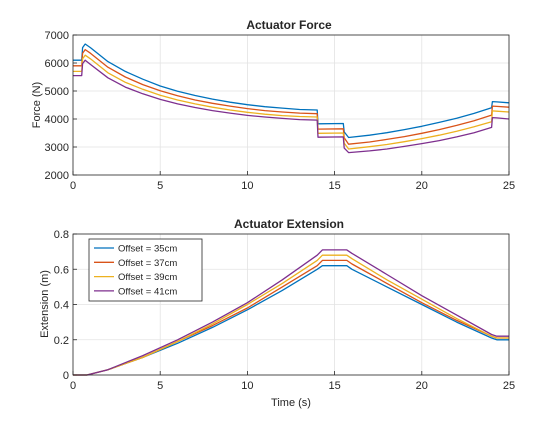  What do you see at coordinates (334, 186) in the screenshot?
I see `force-xtick-label: 15` at bounding box center [334, 186].